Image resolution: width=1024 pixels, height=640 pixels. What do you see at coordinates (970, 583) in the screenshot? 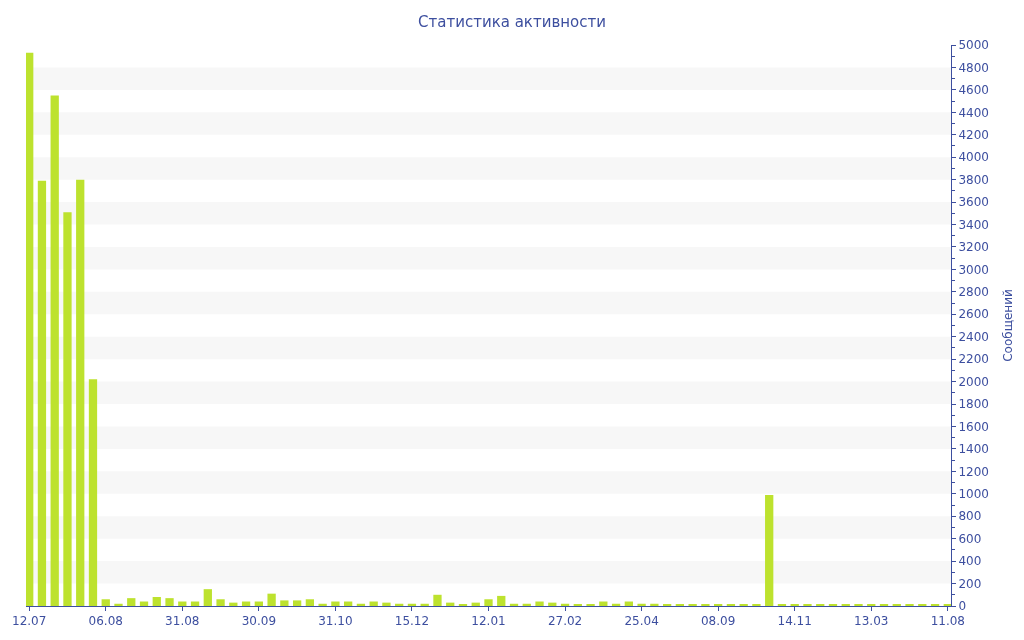
I see `y-tick-label: 200` at bounding box center [970, 583].